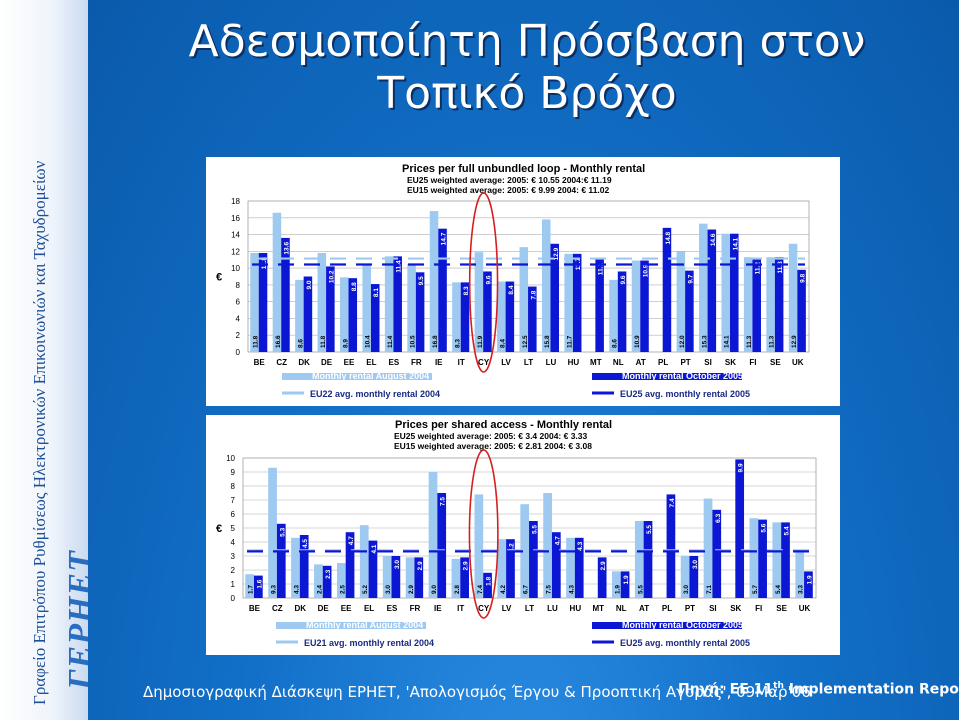 This screenshot has width=959, height=720. What do you see at coordinates (342, 589) in the screenshot?
I see `data-label: 2.5` at bounding box center [342, 589].